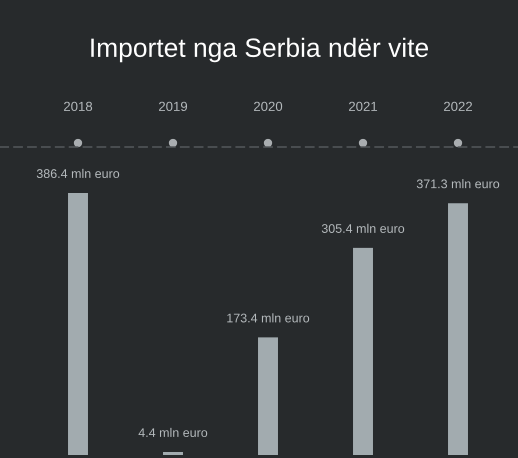 The image size is (518, 458). Describe the element at coordinates (363, 107) in the screenshot. I see `x-tick-label: 2021` at that location.